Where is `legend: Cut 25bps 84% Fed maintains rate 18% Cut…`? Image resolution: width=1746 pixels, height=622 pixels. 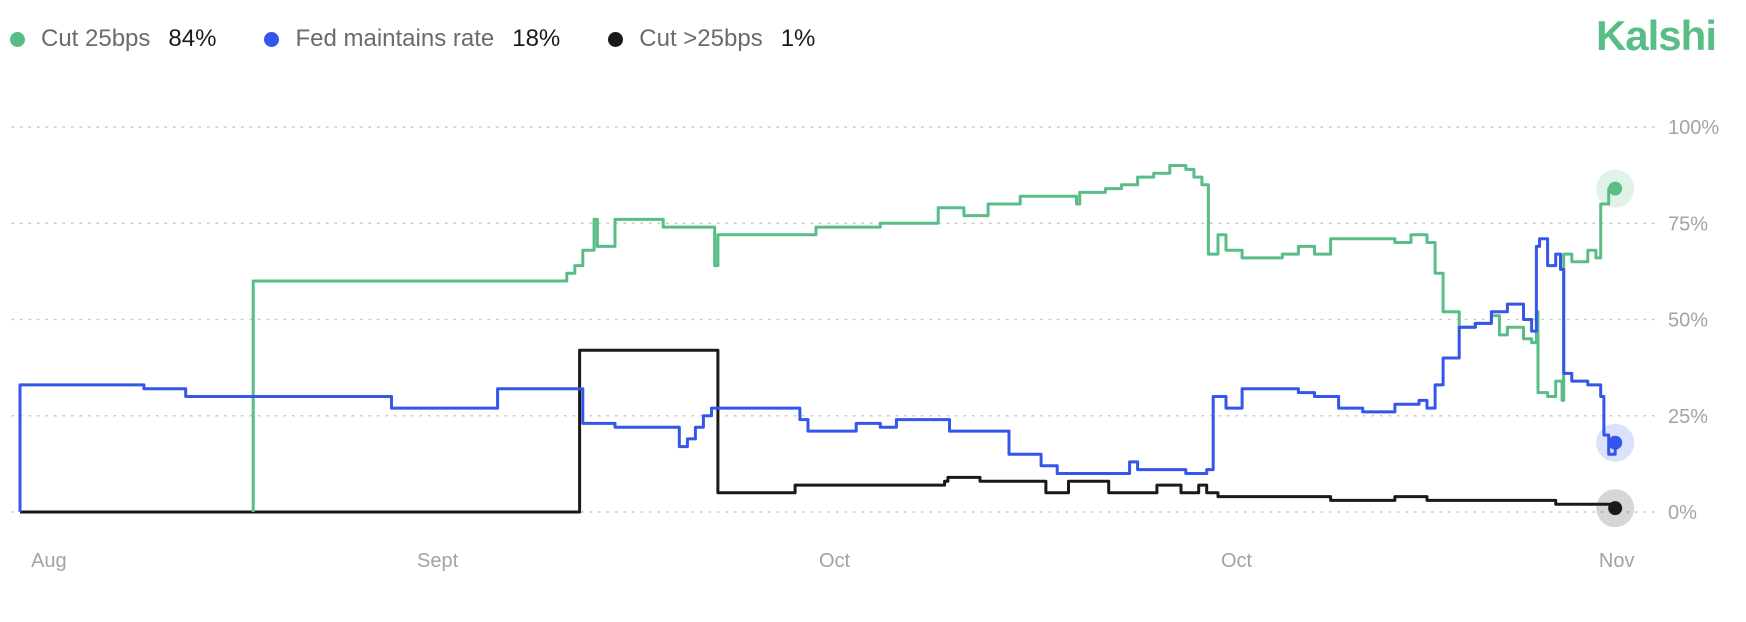 legend: Cut 25bps 84% Fed maintains rate 18% Cut… is located at coordinates (436, 39).